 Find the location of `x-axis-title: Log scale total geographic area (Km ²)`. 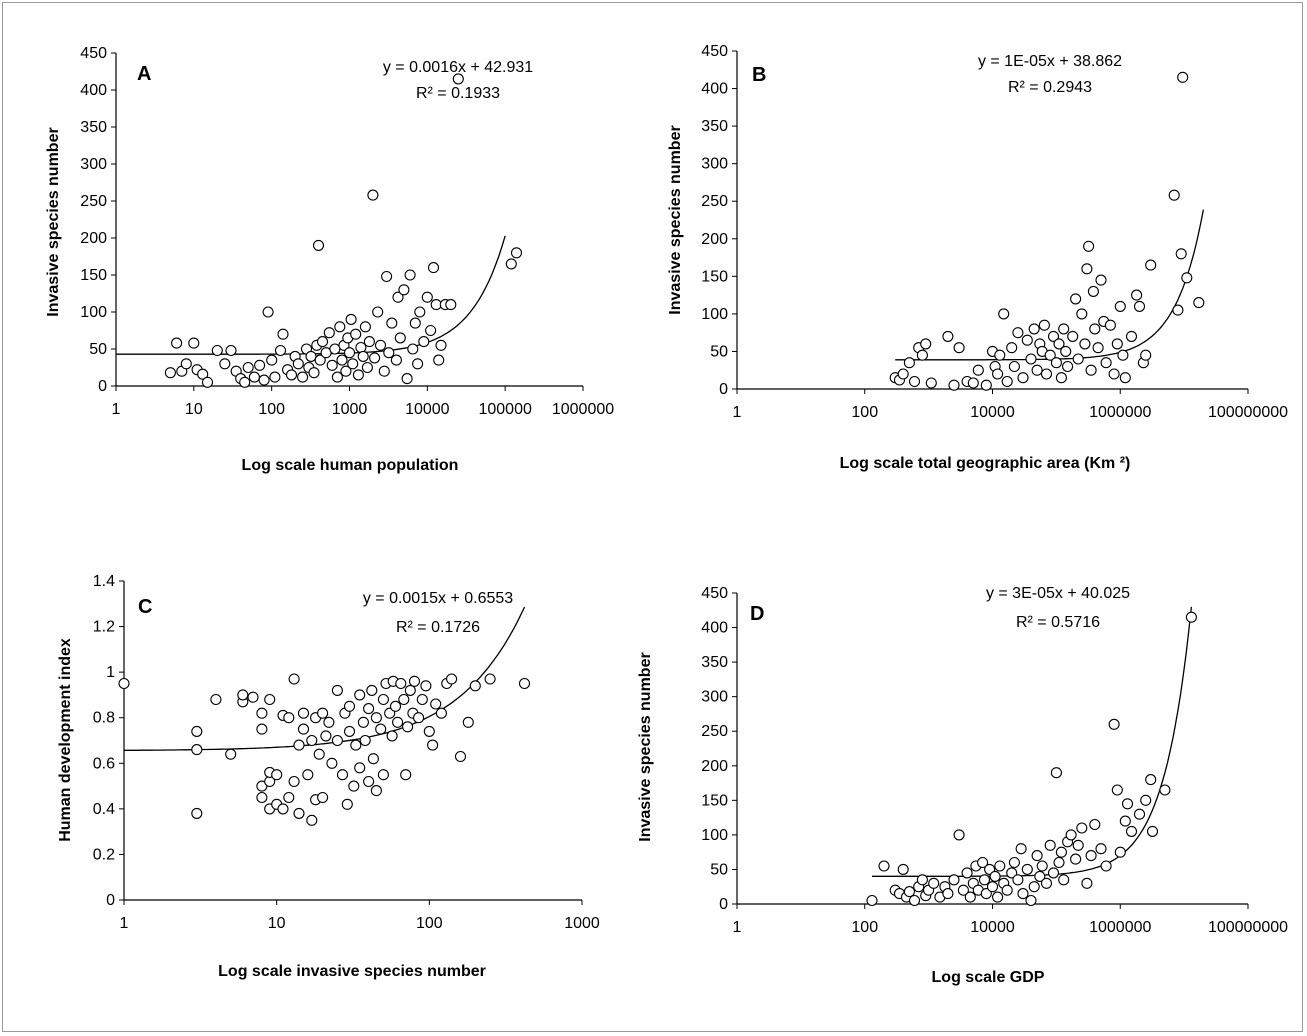

x-axis-title: Log scale total geographic area (Km ²) is located at coordinates (985, 463).